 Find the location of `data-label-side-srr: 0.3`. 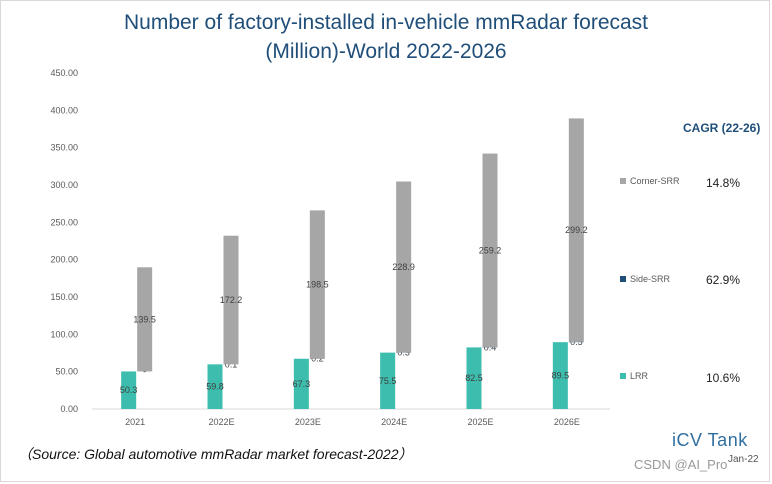

data-label-side-srr: 0.3 is located at coordinates (403, 353).